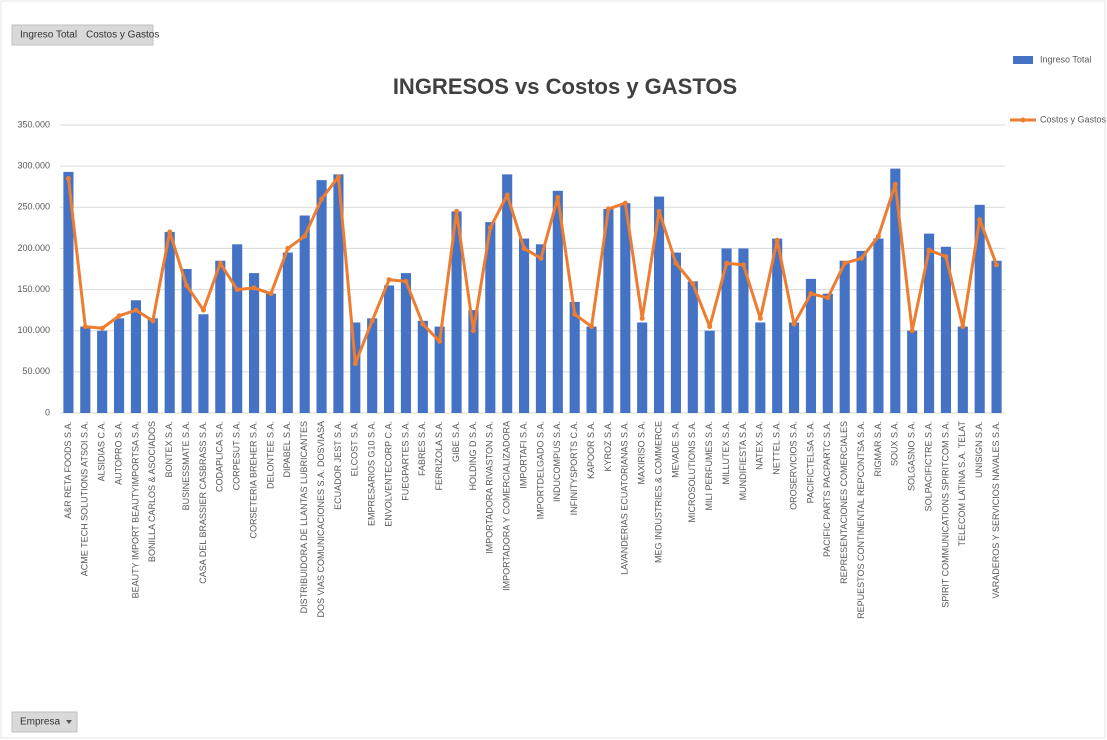 This screenshot has width=1107, height=740. I want to click on y-tick-label: 100.000, so click(33, 330).